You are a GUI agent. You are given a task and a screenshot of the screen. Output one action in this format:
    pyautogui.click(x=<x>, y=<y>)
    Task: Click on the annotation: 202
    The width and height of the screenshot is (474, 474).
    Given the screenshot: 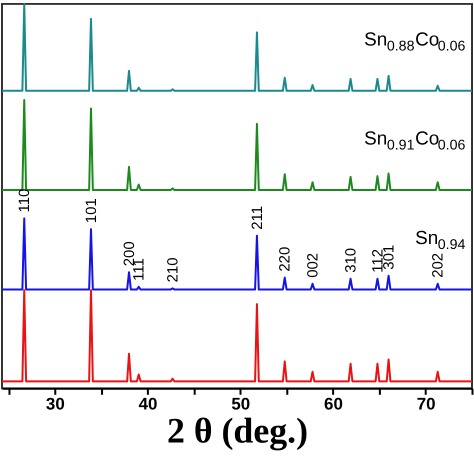 What is the action you would take?
    pyautogui.click(x=438, y=265)
    